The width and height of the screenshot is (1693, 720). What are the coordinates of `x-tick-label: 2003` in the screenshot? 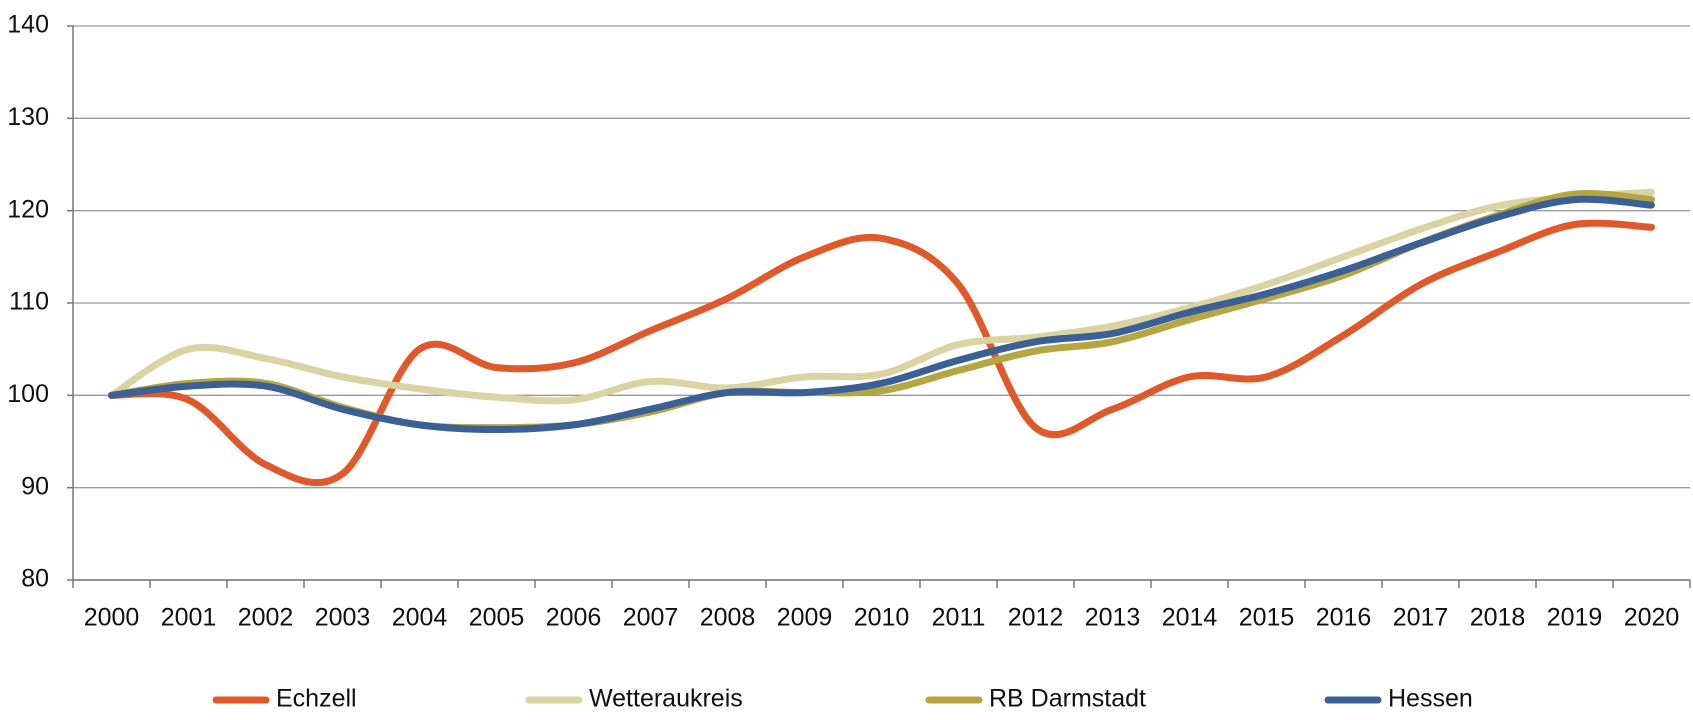 It's located at (343, 618).